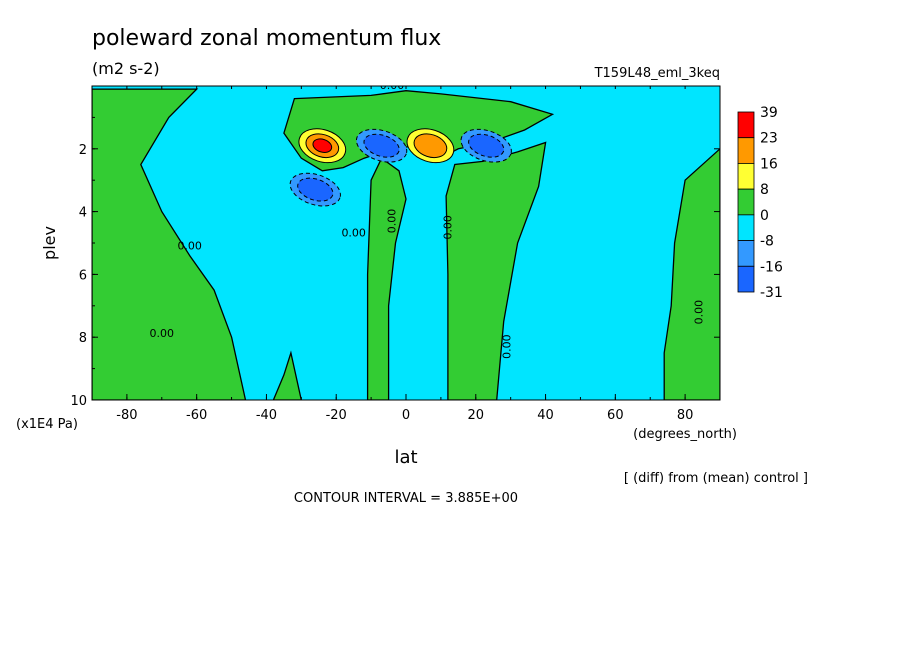 Image resolution: width=904 pixels, height=654 pixels. Describe the element at coordinates (615, 415) in the screenshot. I see `x-tick-label: 60` at that location.